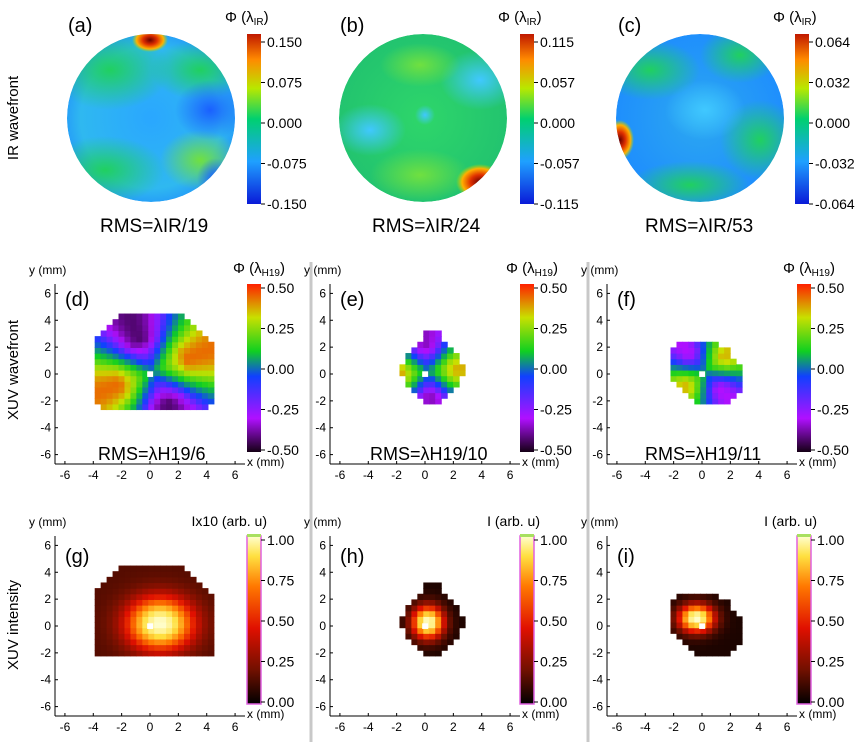 The width and height of the screenshot is (856, 747). Describe the element at coordinates (93, 475) in the screenshot. I see `x-tick-label: -4` at that location.